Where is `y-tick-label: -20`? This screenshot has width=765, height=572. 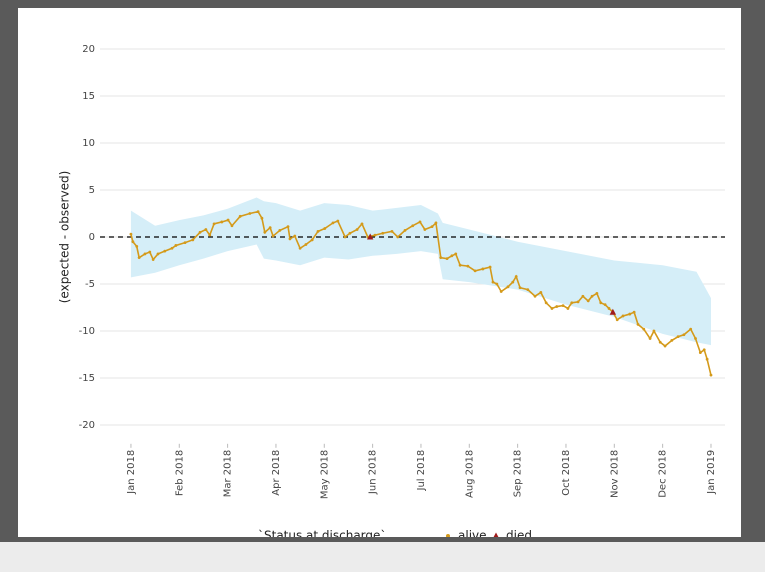
y-tick-label: -20 is located at coordinates (87, 425).